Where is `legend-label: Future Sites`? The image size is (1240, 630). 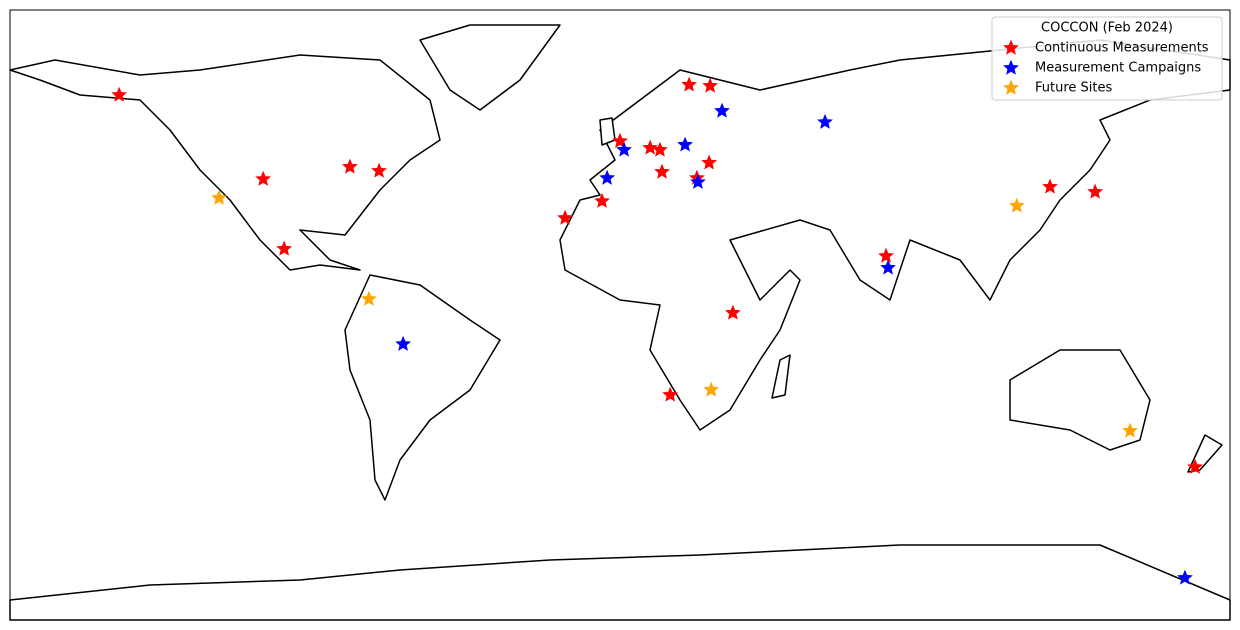 legend-label: Future Sites is located at coordinates (1073, 88).